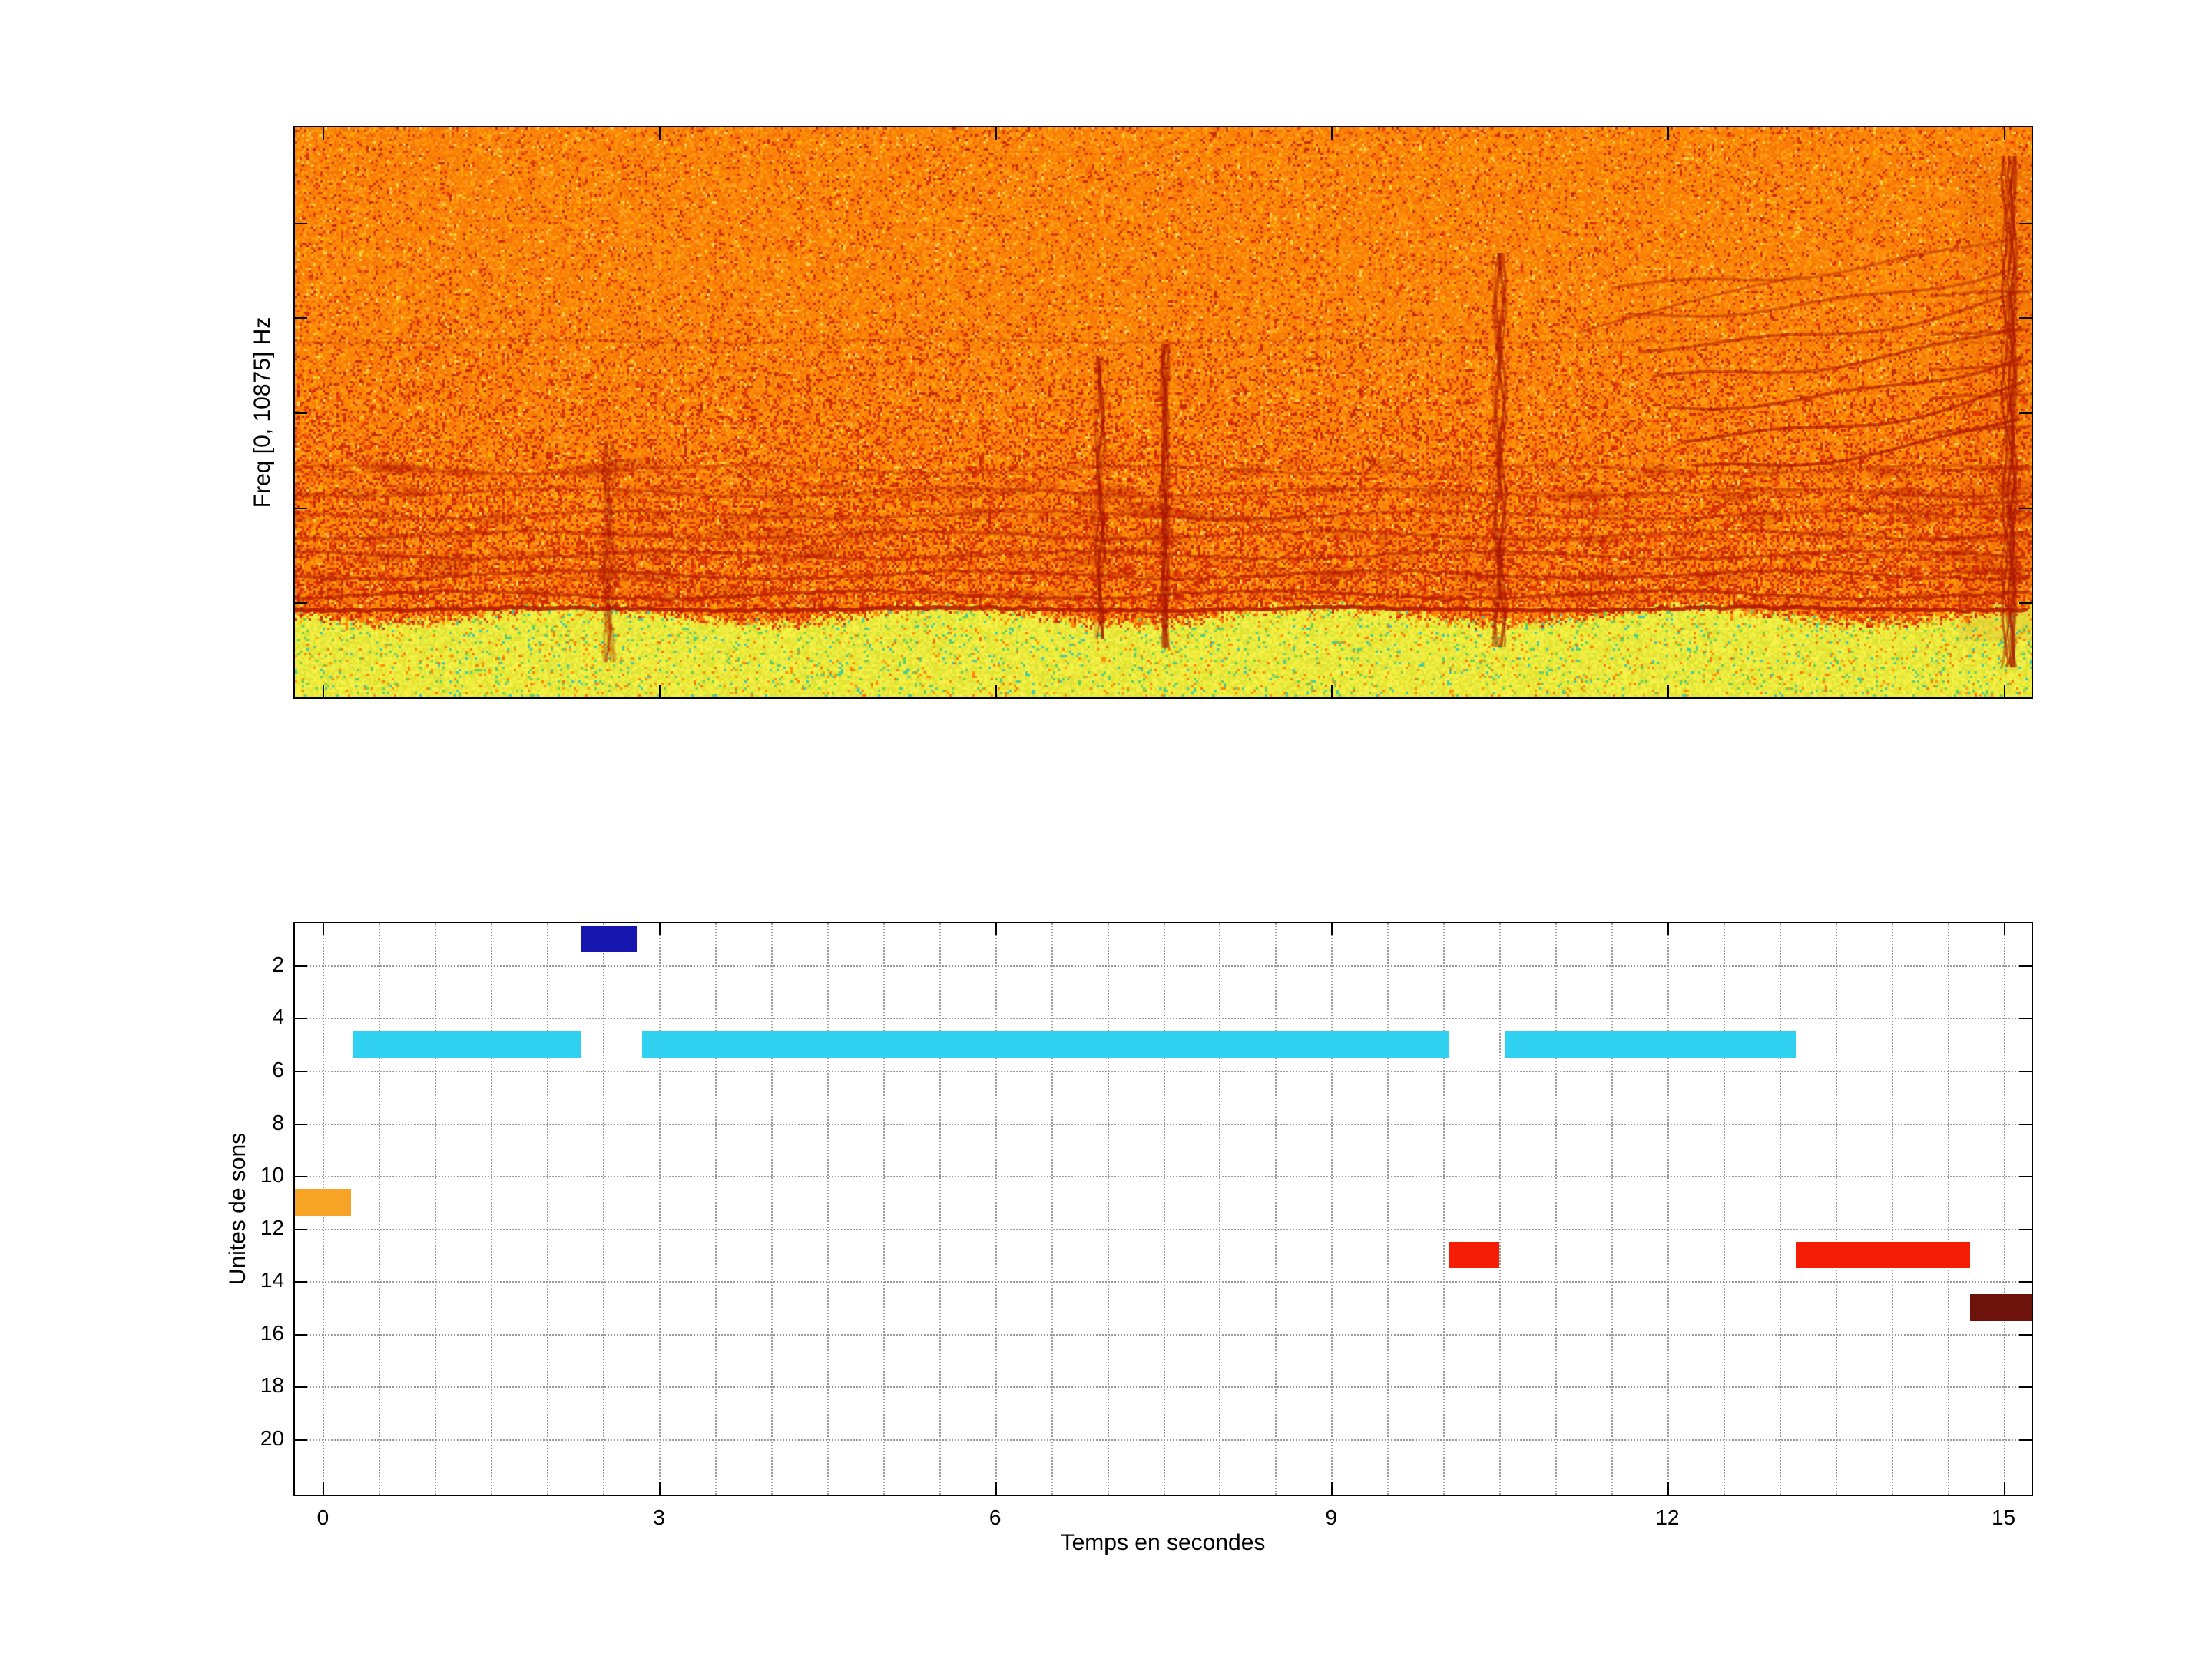 This screenshot has height=1659, width=2212. I want to click on y-tick-label: 8, so click(278, 1122).